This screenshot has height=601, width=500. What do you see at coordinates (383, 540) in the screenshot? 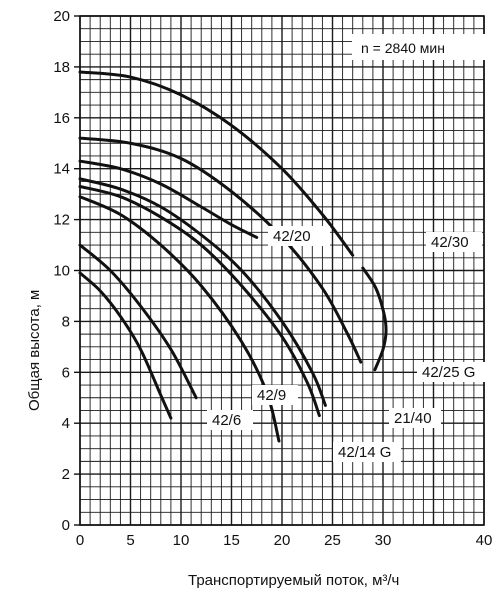
I see `x-tick-label: 30` at bounding box center [383, 540].